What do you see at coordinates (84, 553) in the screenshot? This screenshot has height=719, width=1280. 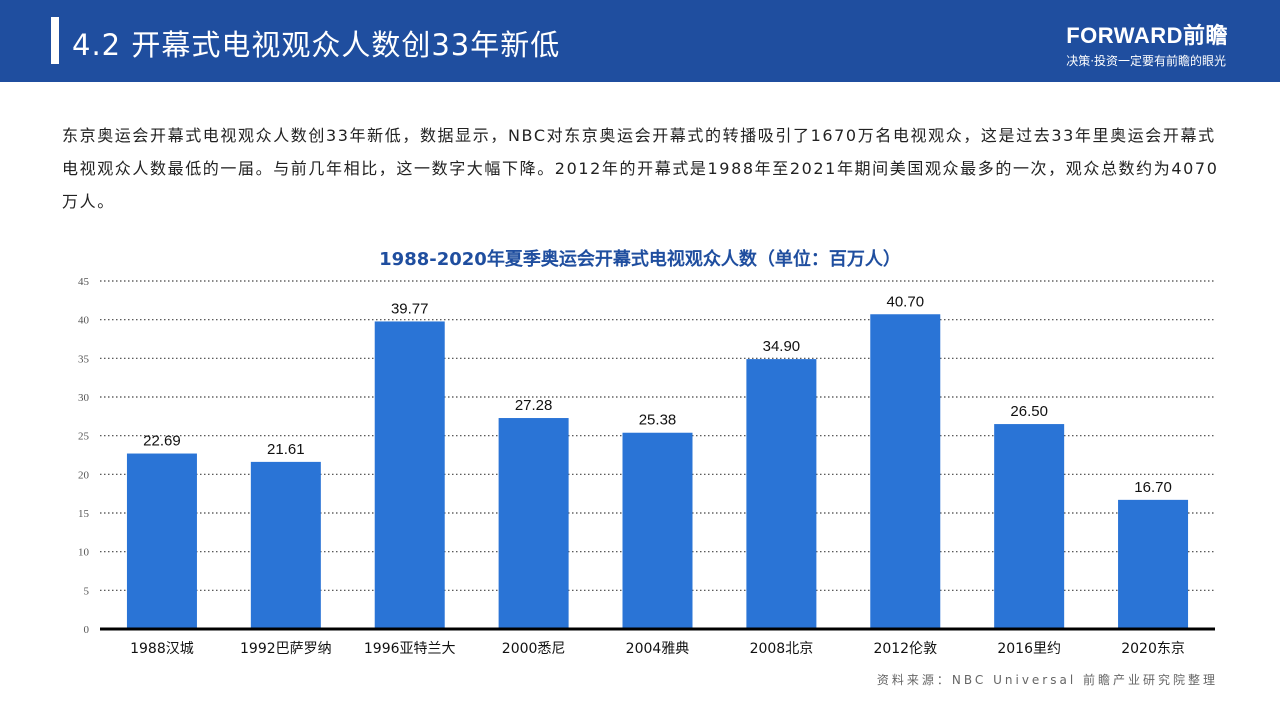 I see `y-tick-label: 10` at bounding box center [84, 553].